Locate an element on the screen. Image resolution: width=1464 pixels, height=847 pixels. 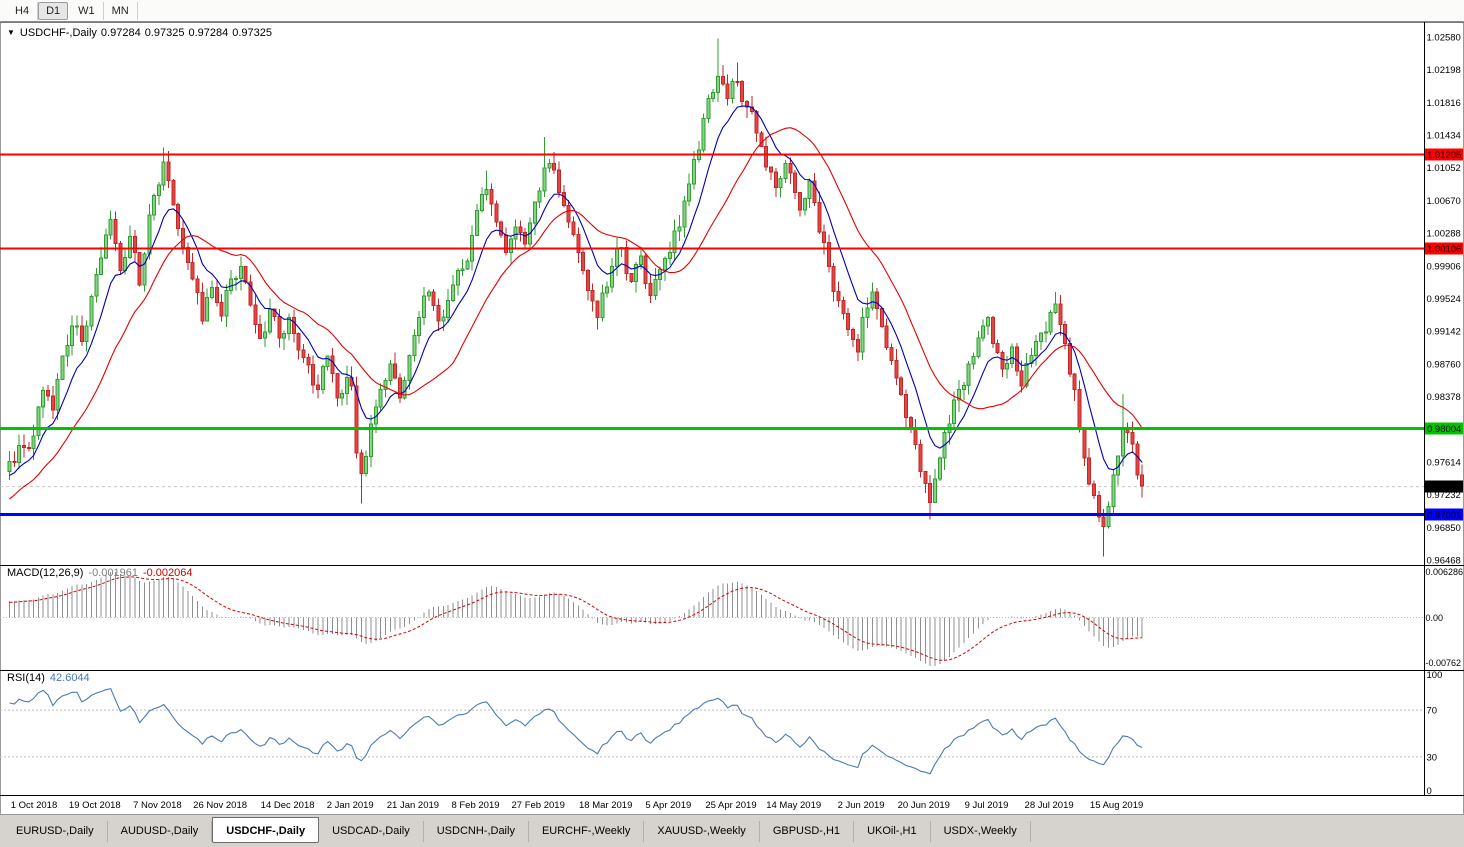
svg-text: 28 Jul 2019 is located at coordinates (1049, 805).